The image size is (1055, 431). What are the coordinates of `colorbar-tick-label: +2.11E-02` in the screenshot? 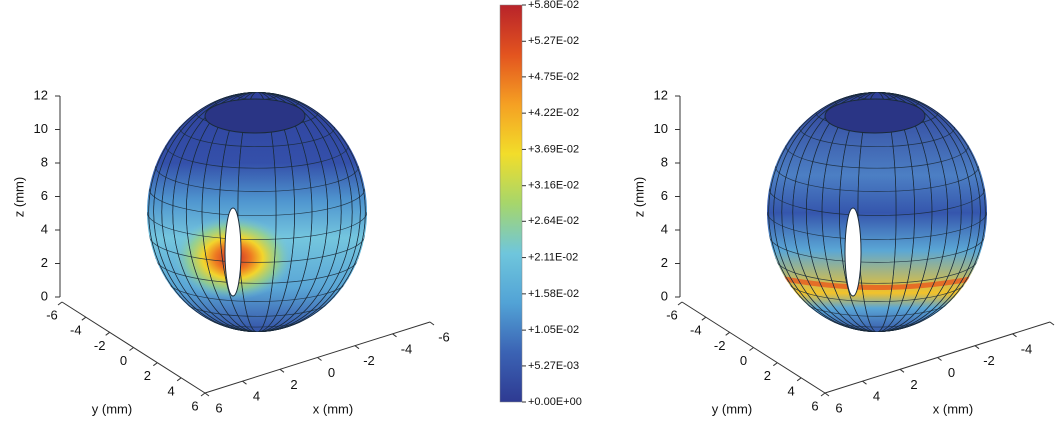 It's located at (553, 257).